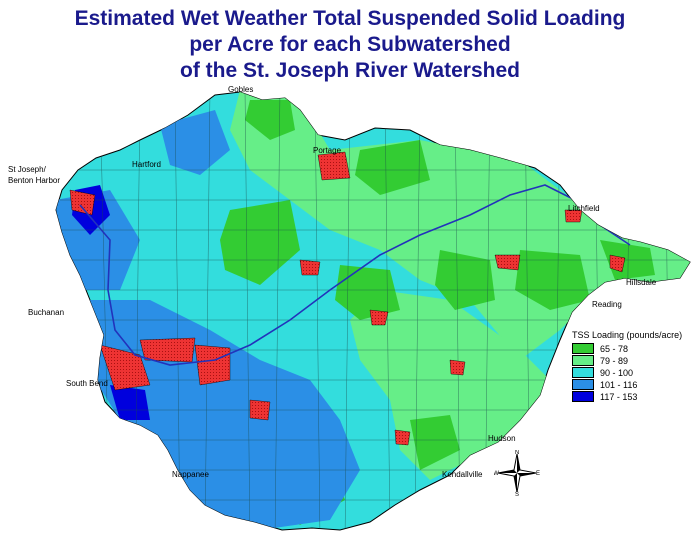 This screenshot has width=700, height=539. I want to click on legend-item: 65 - 78, so click(627, 348).